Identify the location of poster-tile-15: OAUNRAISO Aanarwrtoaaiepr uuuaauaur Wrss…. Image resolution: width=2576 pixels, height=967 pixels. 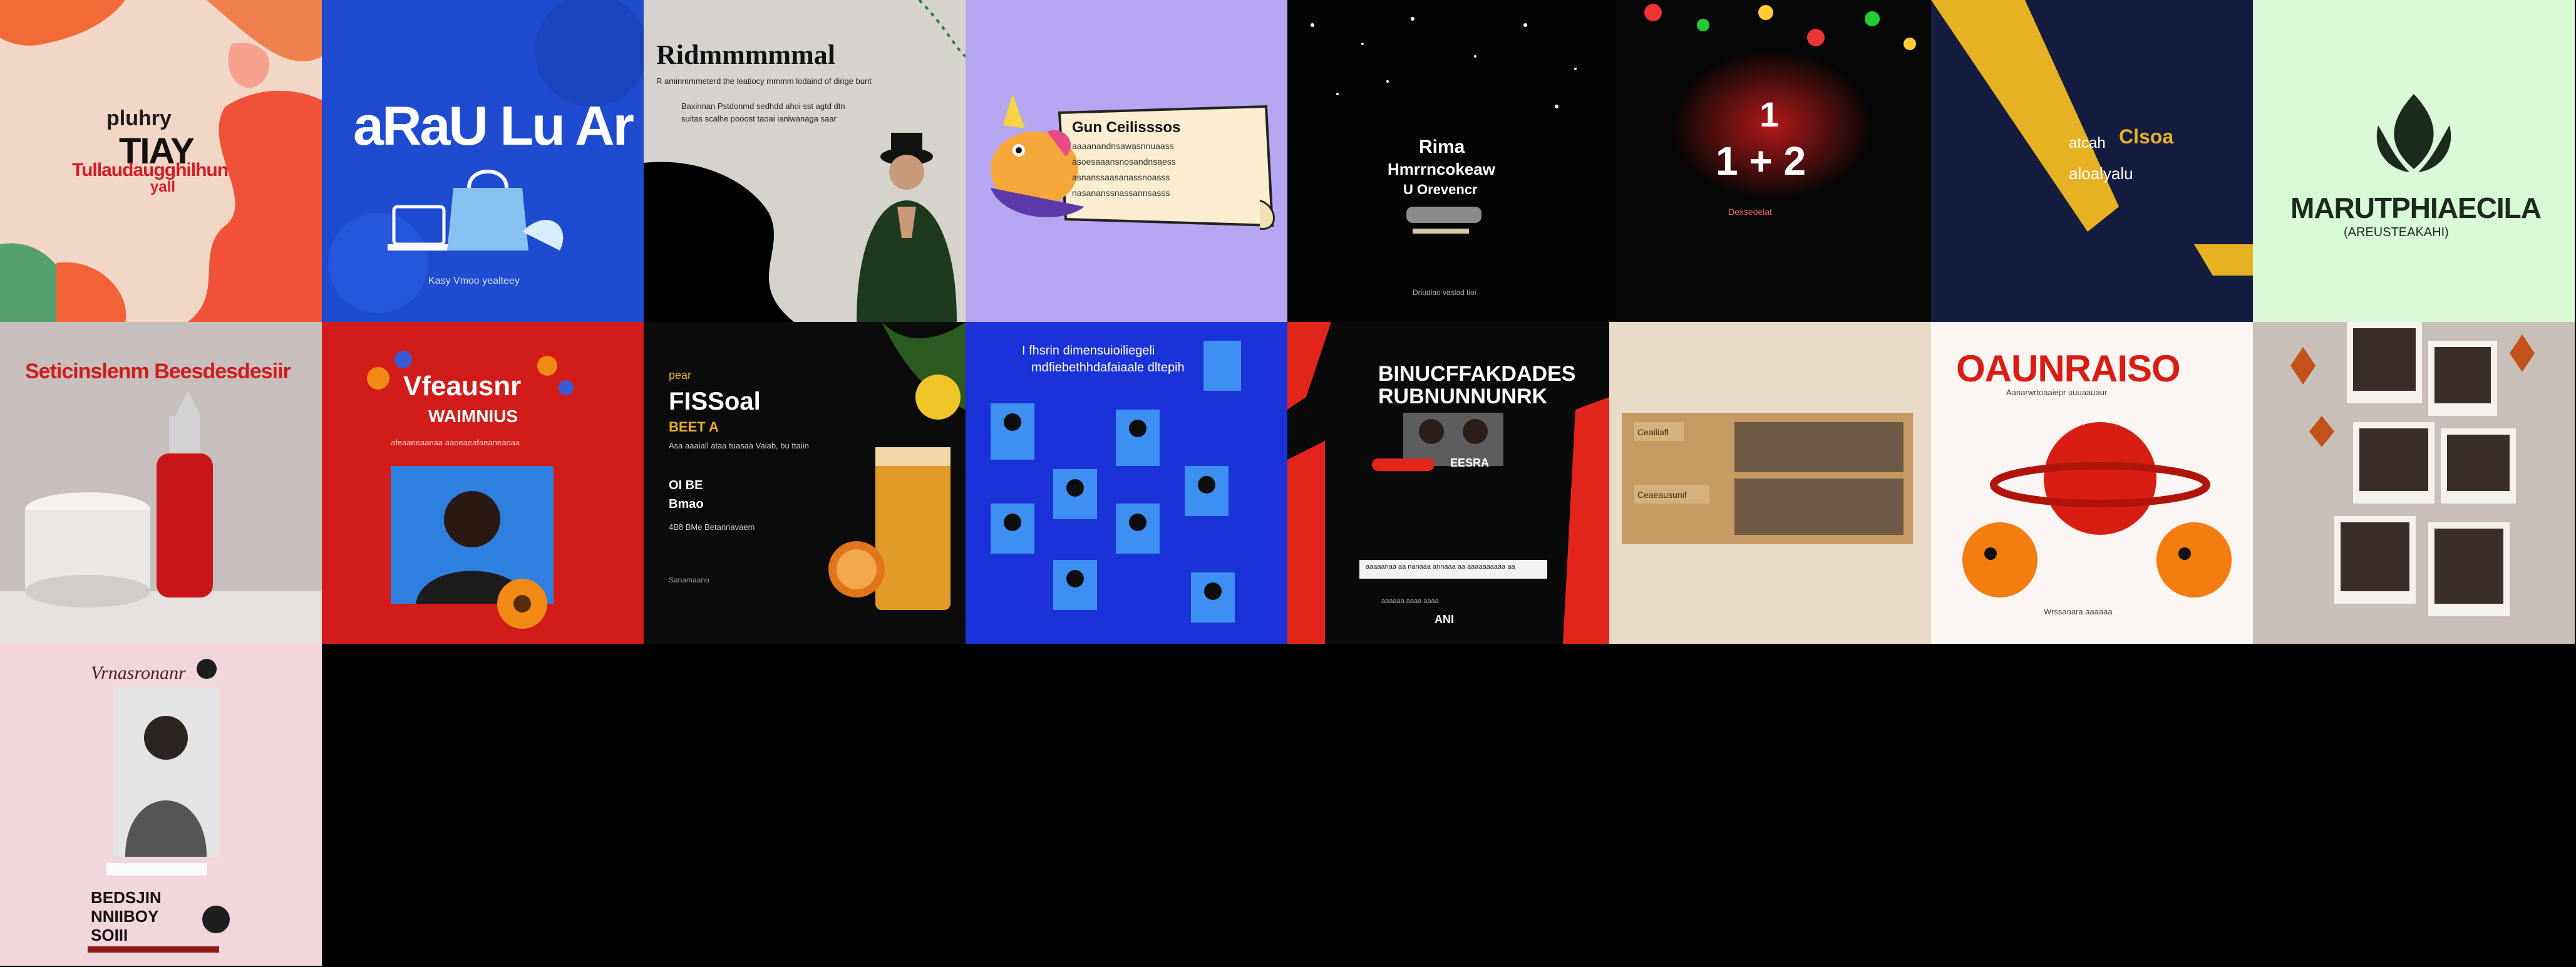
(2092, 483).